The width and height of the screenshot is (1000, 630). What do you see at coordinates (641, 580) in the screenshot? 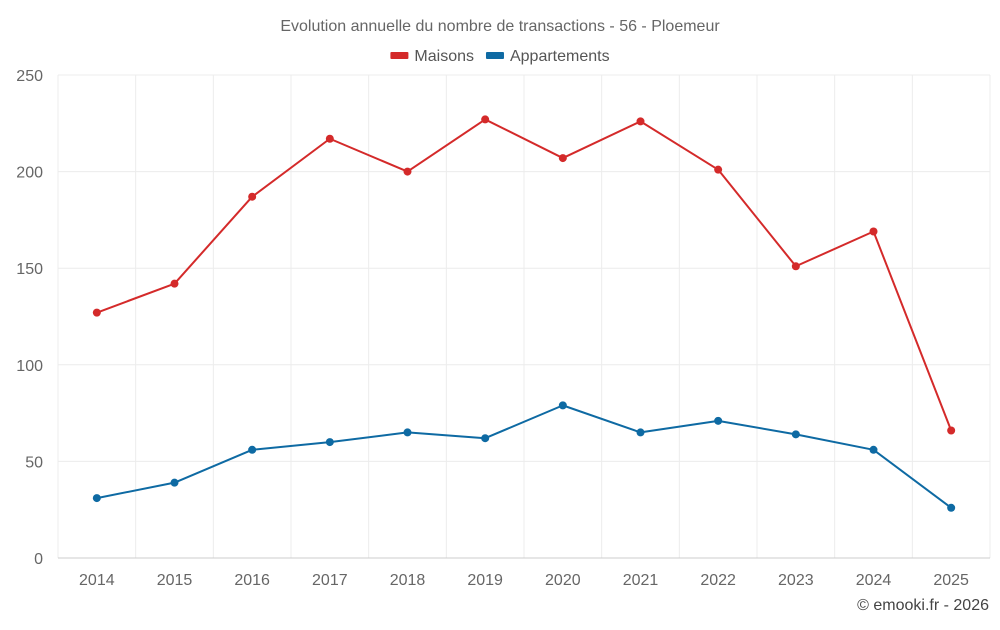
I see `x-tick-label: 2021` at bounding box center [641, 580].